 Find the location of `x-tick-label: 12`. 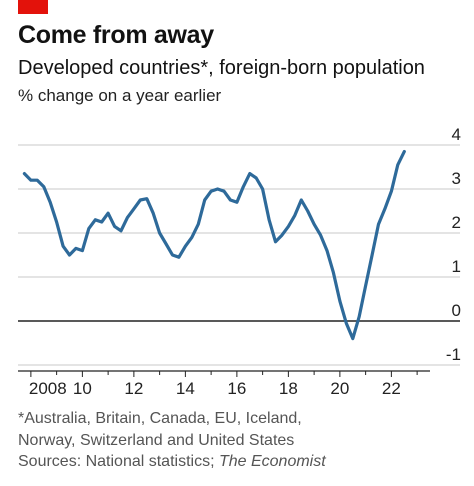

x-tick-label: 12 is located at coordinates (133, 388).